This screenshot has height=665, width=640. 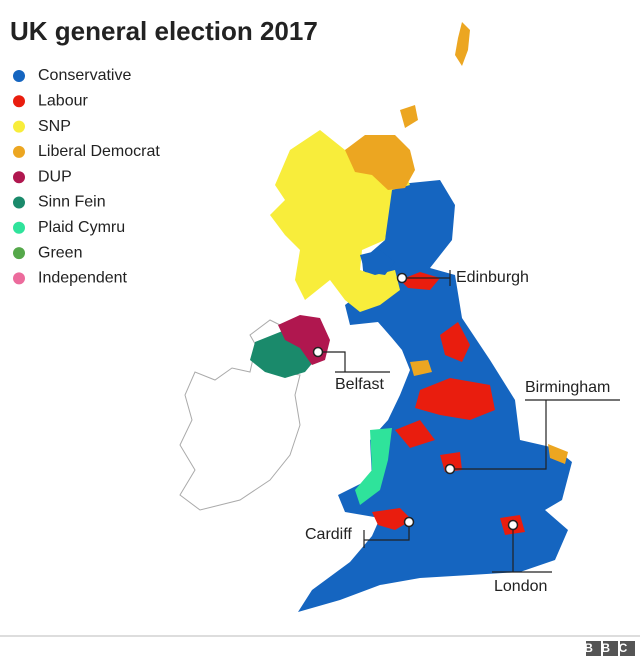 I want to click on lib-dem-cumbria, so click(x=421, y=368).